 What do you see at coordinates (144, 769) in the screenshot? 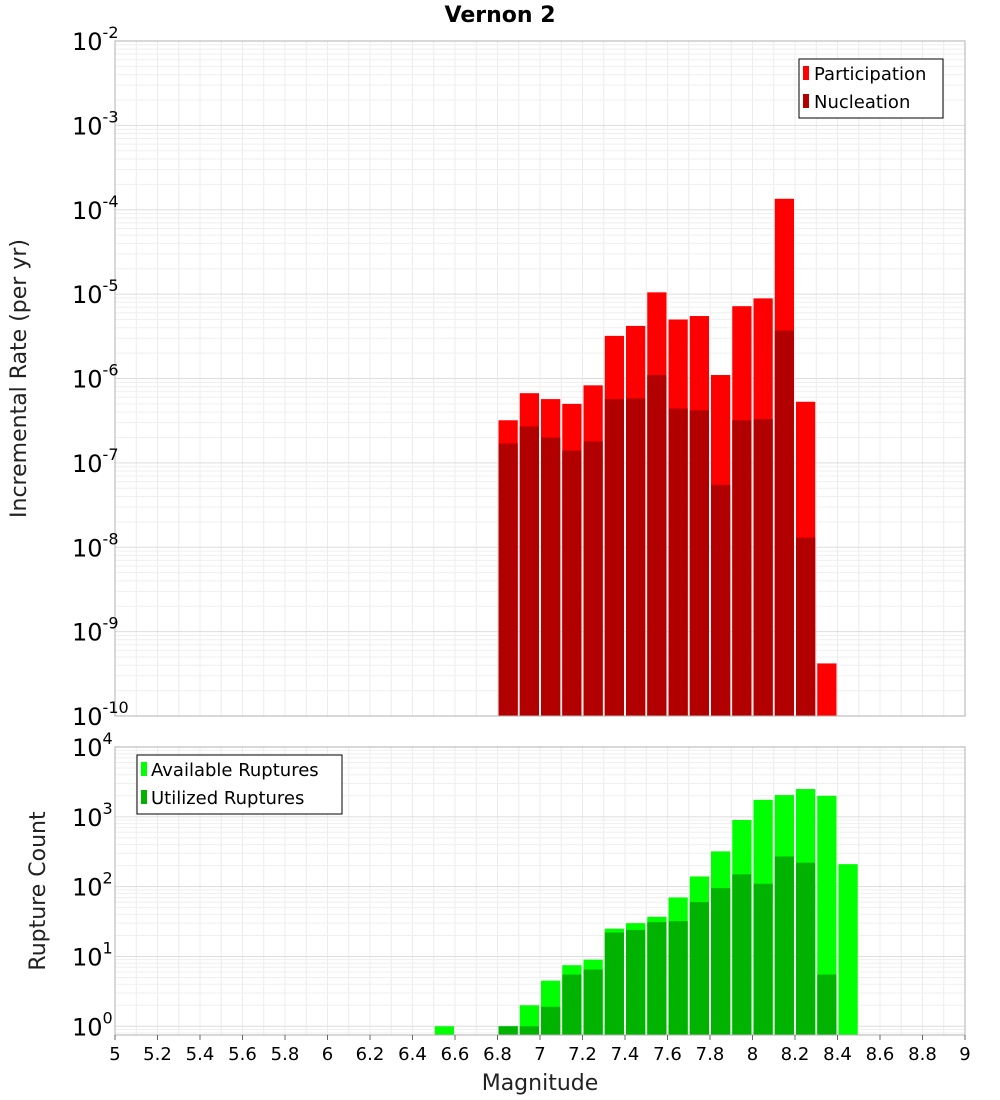
I see `legend-swatch-available` at bounding box center [144, 769].